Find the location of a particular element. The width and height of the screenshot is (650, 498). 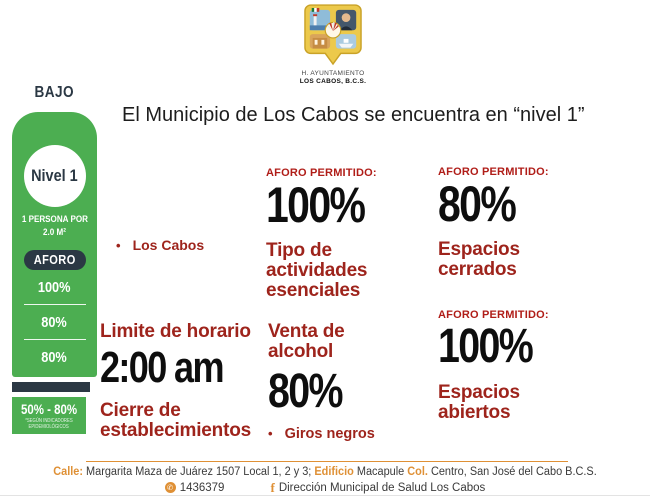

card-venta-alcohol: Venta de alcohol 80% • Giros negros is located at coordinates (343, 382).